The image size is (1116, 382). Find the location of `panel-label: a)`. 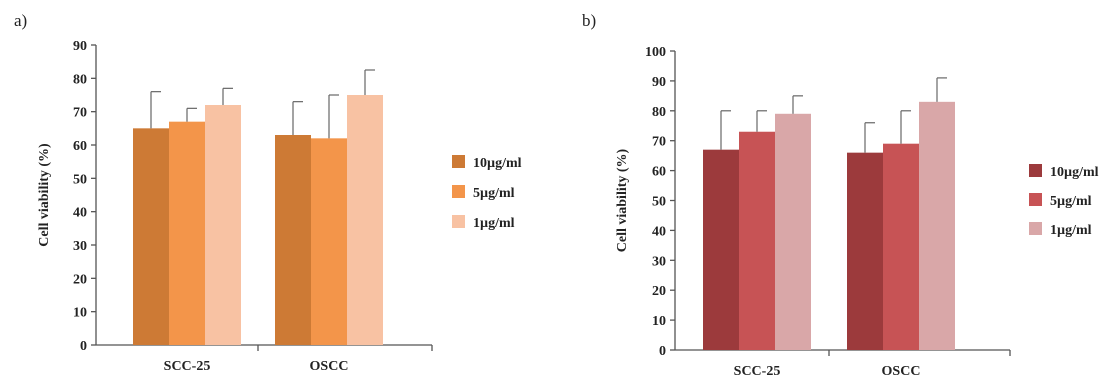

panel-label: a) is located at coordinates (20, 20).